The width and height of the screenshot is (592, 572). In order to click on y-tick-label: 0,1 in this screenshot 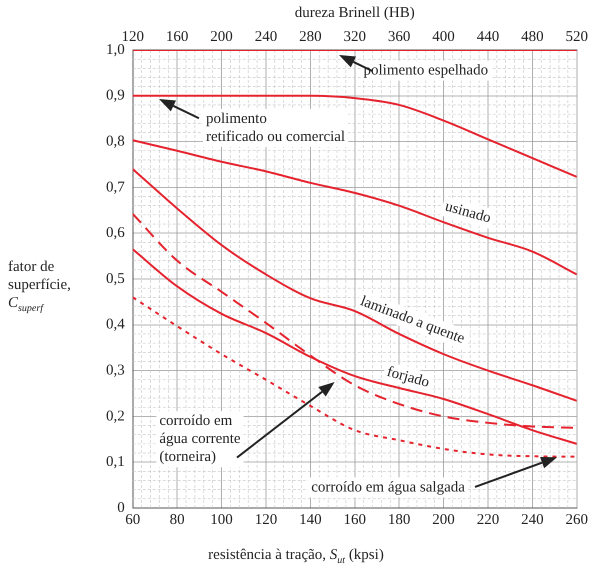, I will do `click(115, 462)`.